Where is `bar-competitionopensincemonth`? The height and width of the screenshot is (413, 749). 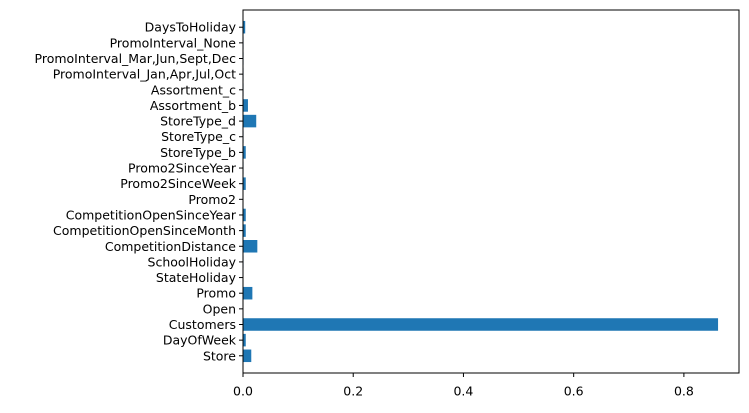
bar-competitionopensincemonth is located at coordinates (244, 230).